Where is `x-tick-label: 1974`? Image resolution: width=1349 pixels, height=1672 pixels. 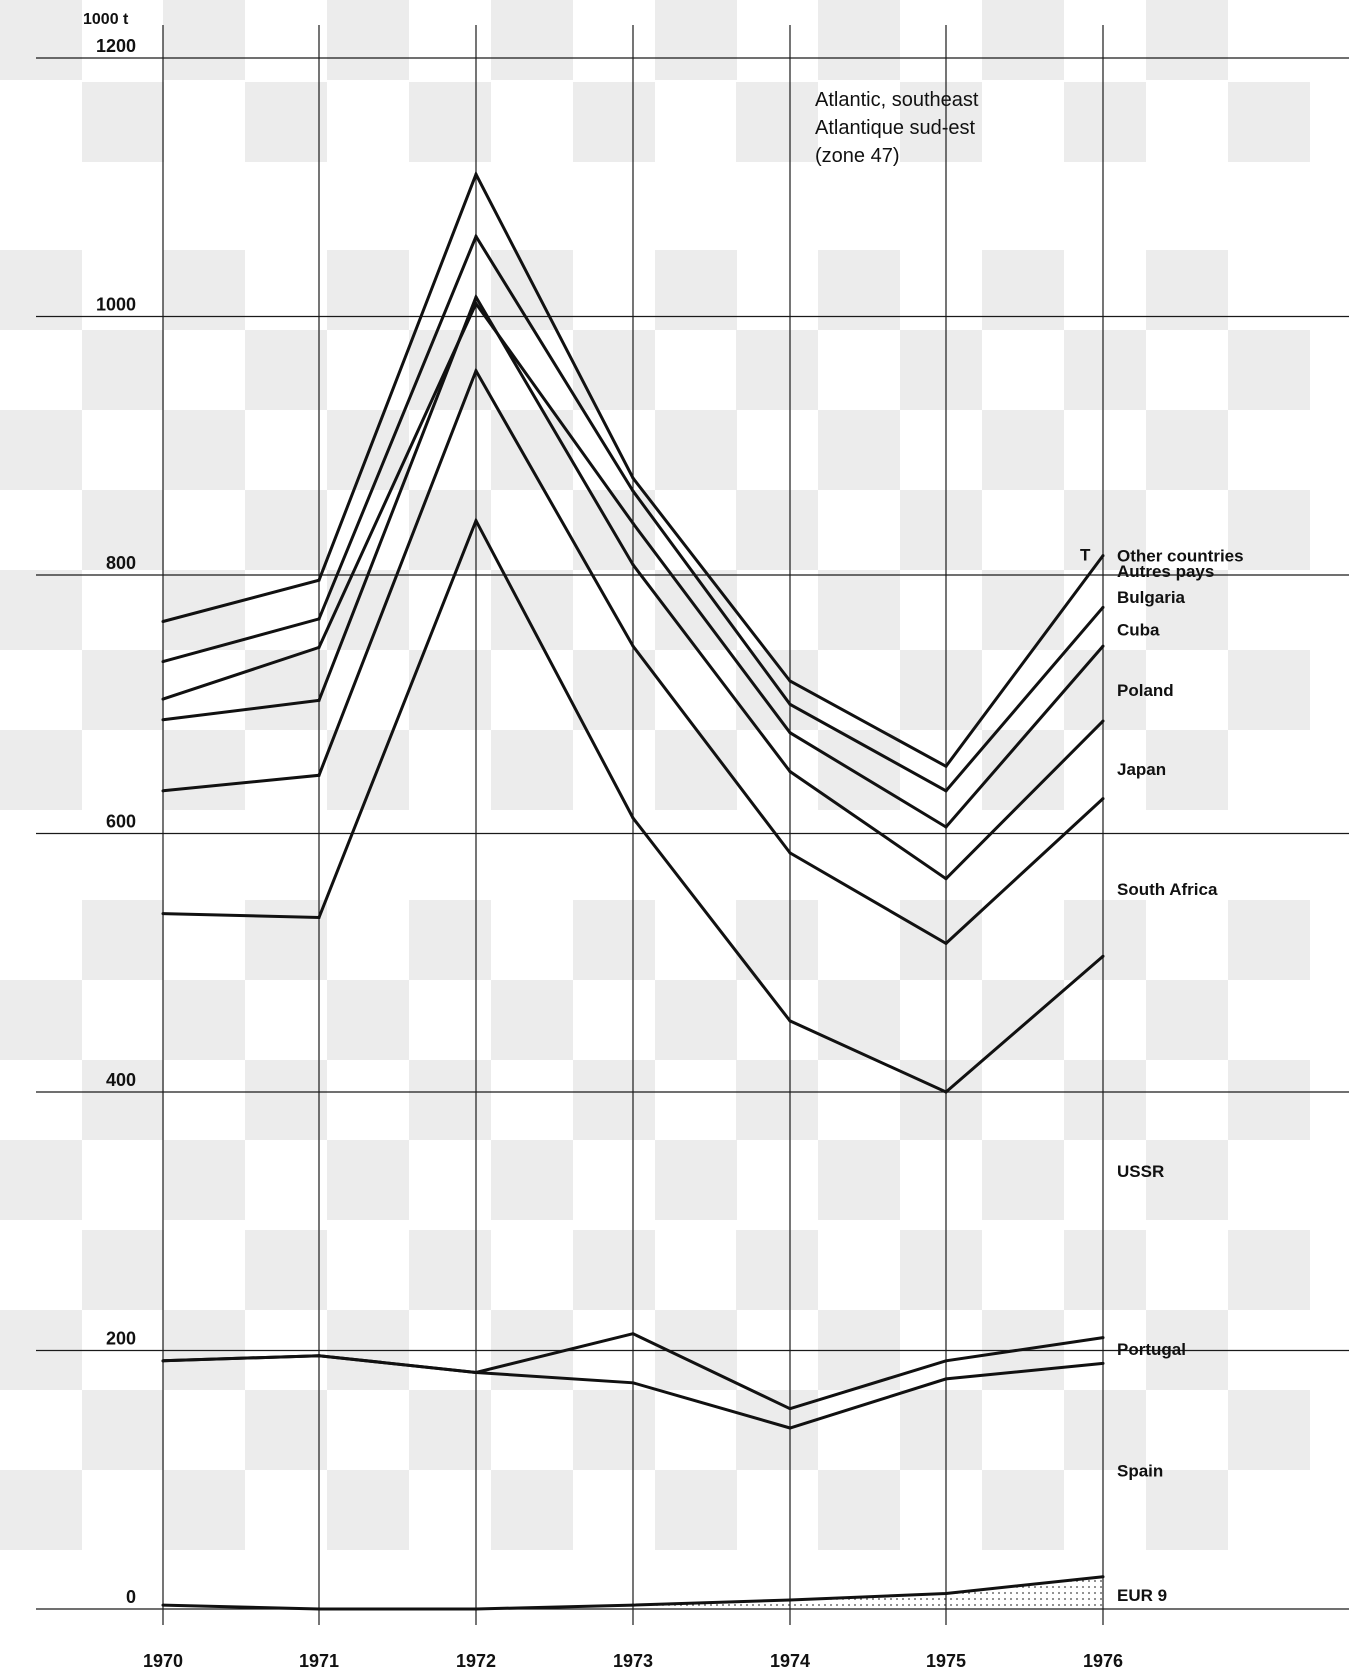 x-tick-label: 1974 is located at coordinates (790, 1661).